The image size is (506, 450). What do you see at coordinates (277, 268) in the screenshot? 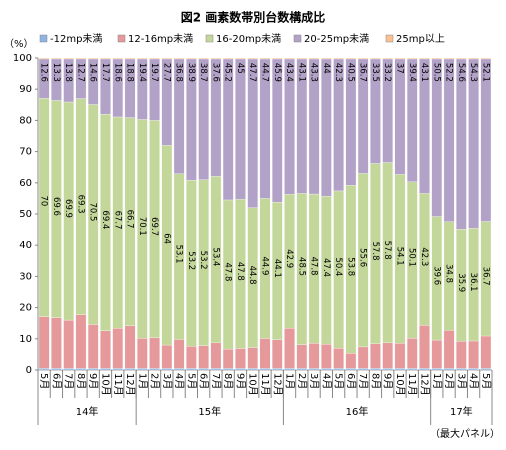
I see `data-label: 44.1` at bounding box center [277, 268].